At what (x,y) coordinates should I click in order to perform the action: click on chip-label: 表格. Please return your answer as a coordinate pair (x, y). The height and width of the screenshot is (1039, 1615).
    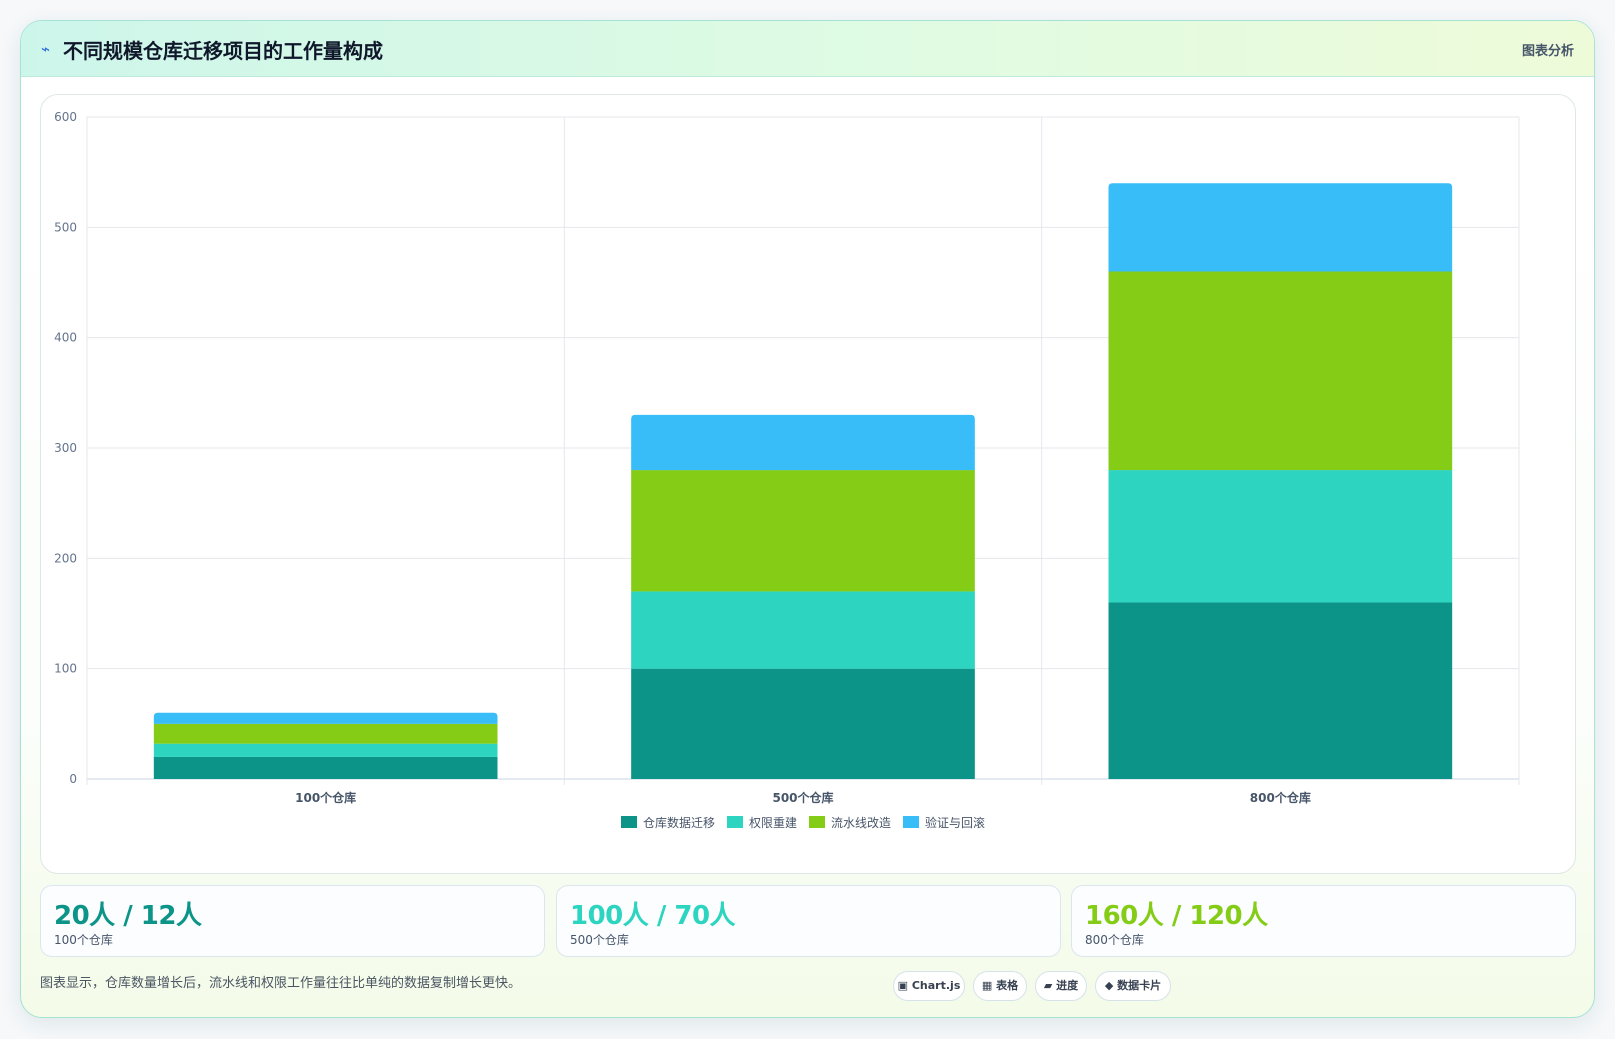
    Looking at the image, I should click on (1007, 985).